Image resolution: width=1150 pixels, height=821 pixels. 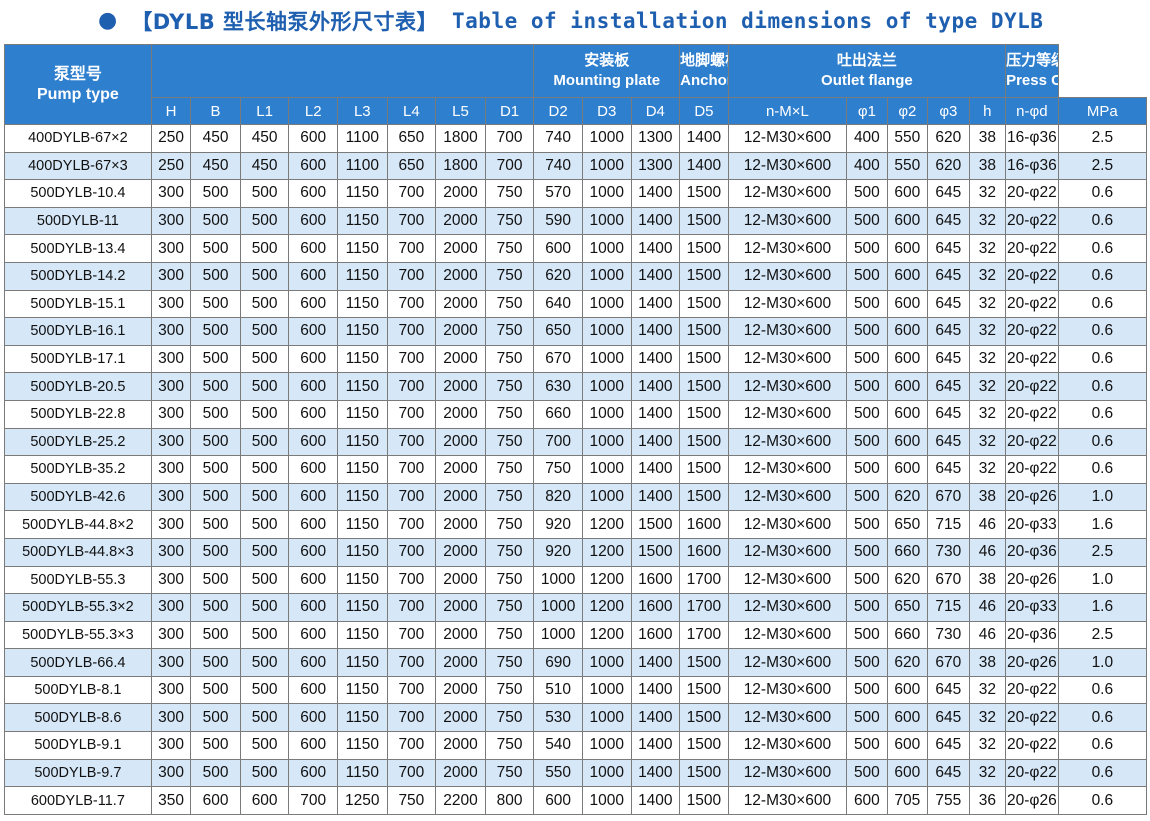 I want to click on table-cell: 1250, so click(x=362, y=800).